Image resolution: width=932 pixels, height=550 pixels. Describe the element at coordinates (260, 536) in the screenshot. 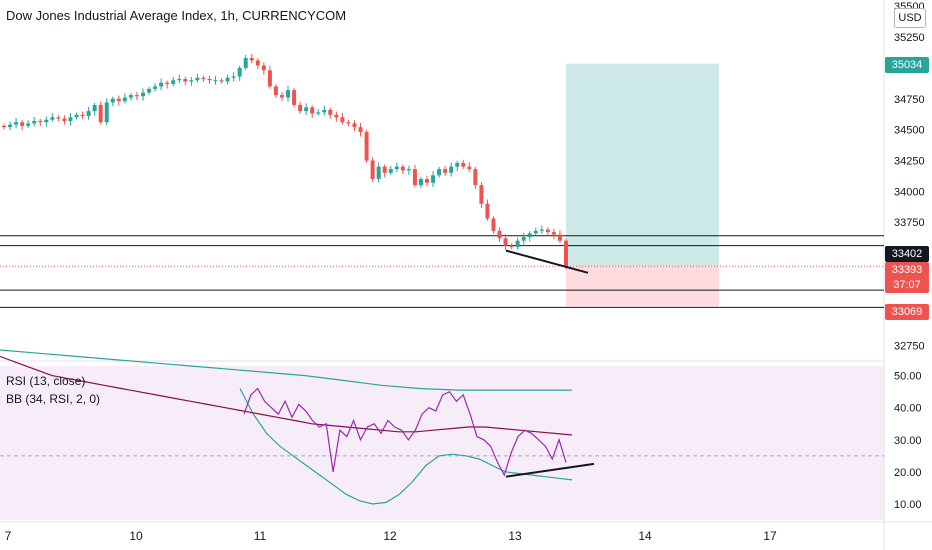

I see `time-tick-label: 11` at that location.